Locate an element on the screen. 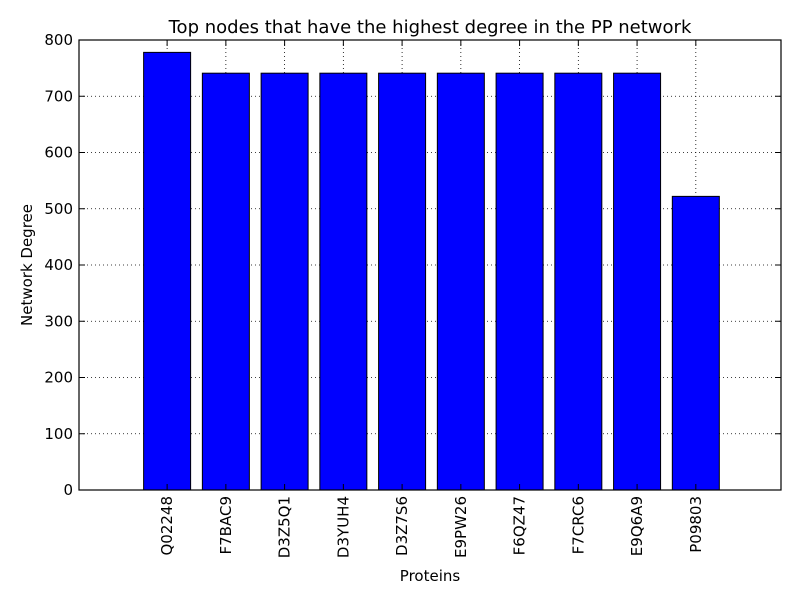 The width and height of the screenshot is (800, 604). y-tick-label: 500 is located at coordinates (58, 209).